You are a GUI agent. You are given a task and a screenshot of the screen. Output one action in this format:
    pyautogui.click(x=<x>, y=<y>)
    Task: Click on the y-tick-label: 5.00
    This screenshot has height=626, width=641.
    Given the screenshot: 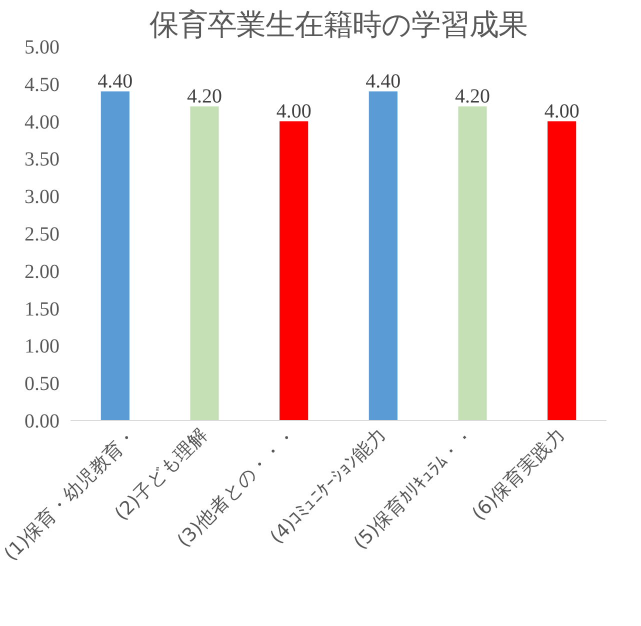 What is the action you would take?
    pyautogui.click(x=42, y=47)
    